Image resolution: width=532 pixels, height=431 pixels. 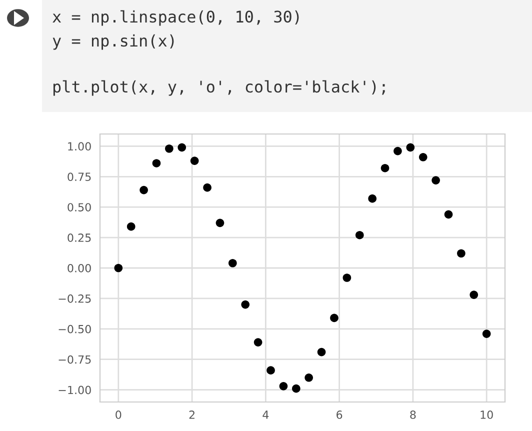 I want to click on text: y = np.sin(x), so click(x=113, y=42).